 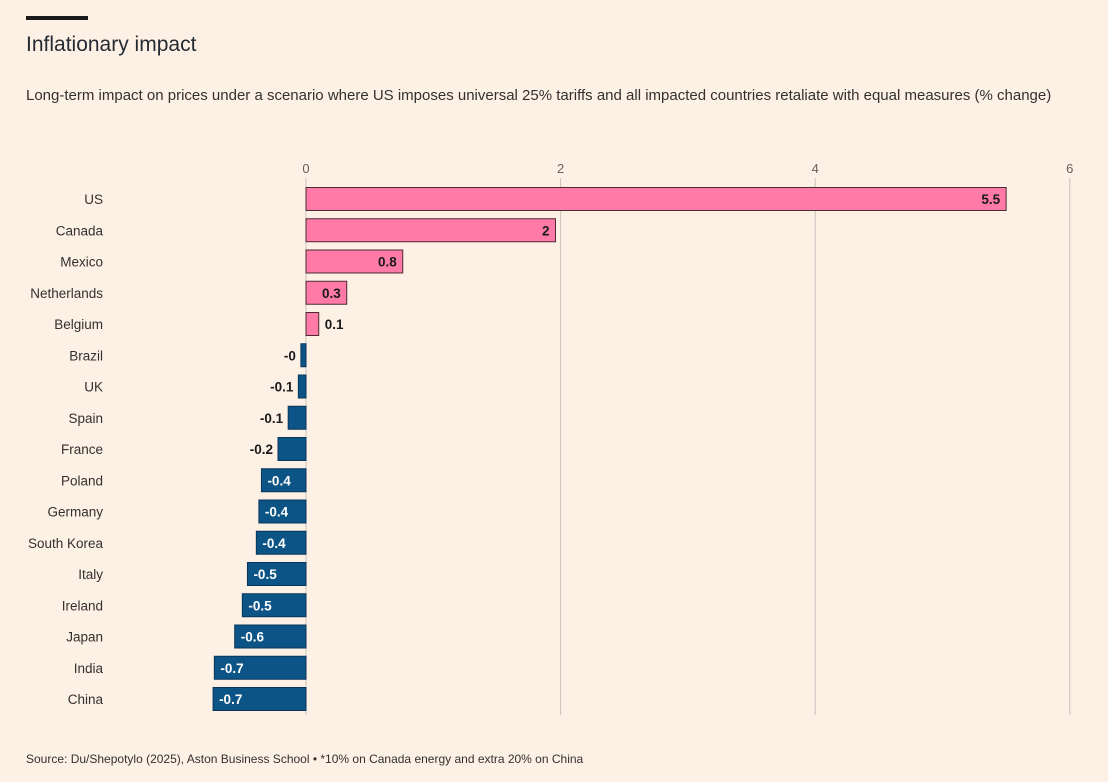 What do you see at coordinates (90, 574) in the screenshot?
I see `category-label: Italy` at bounding box center [90, 574].